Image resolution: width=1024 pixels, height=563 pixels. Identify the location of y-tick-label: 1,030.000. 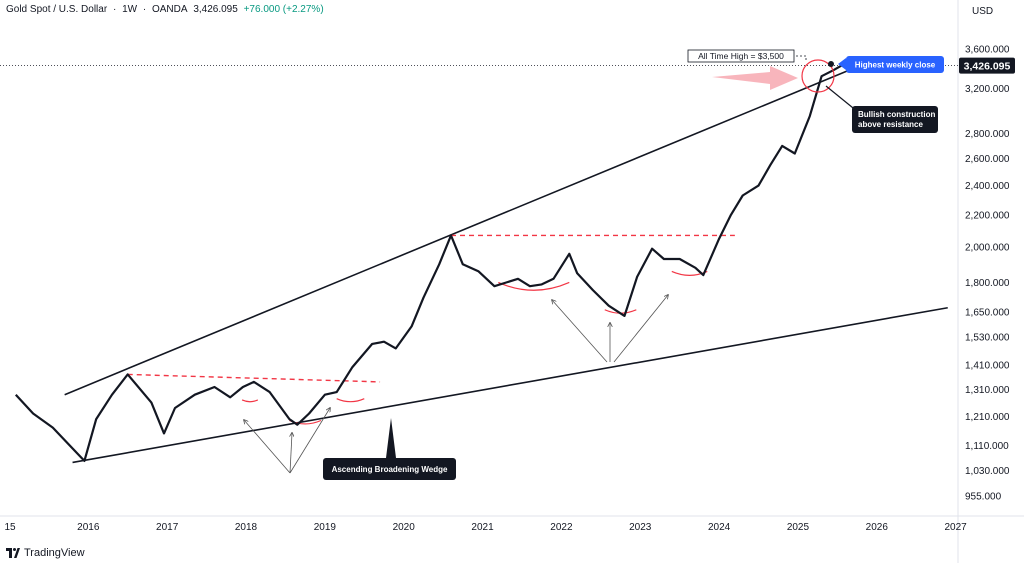
(987, 471).